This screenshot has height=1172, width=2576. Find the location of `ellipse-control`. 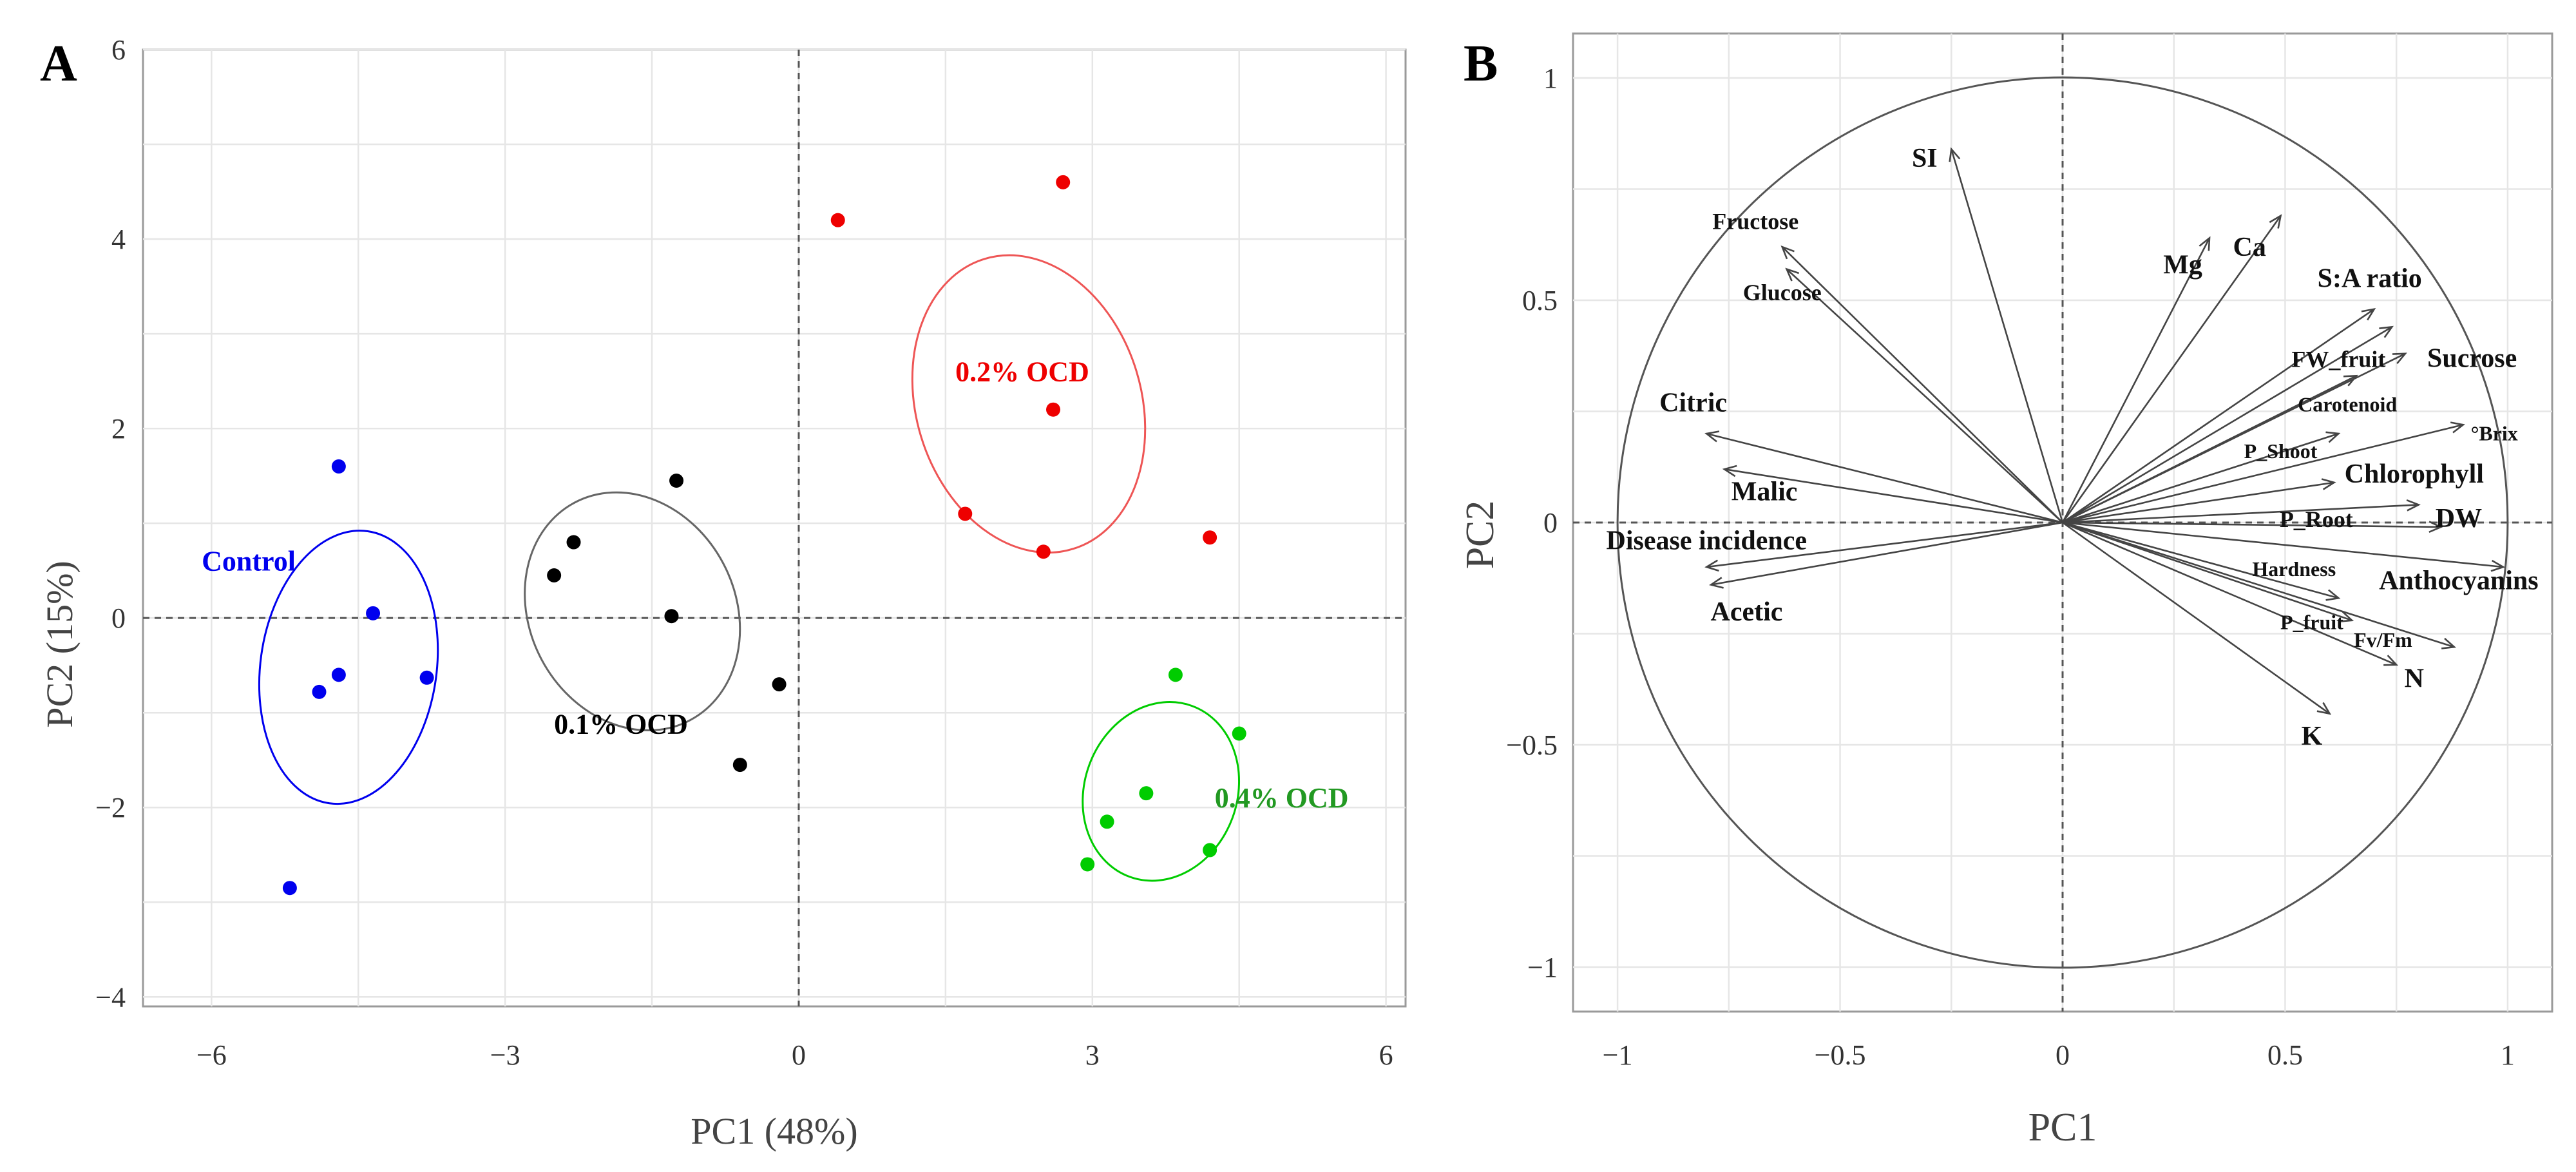

ellipse-control is located at coordinates (348, 667).